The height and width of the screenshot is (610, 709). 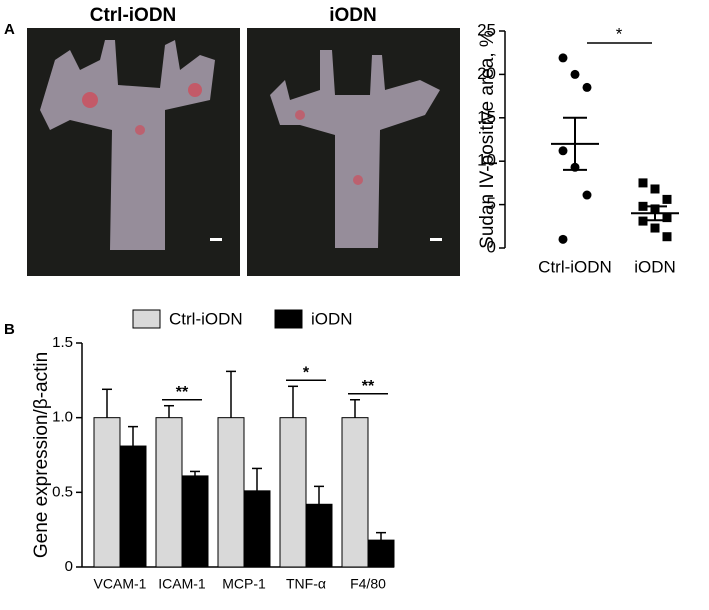 I want to click on y-tick-label: 10, so click(x=486, y=160).